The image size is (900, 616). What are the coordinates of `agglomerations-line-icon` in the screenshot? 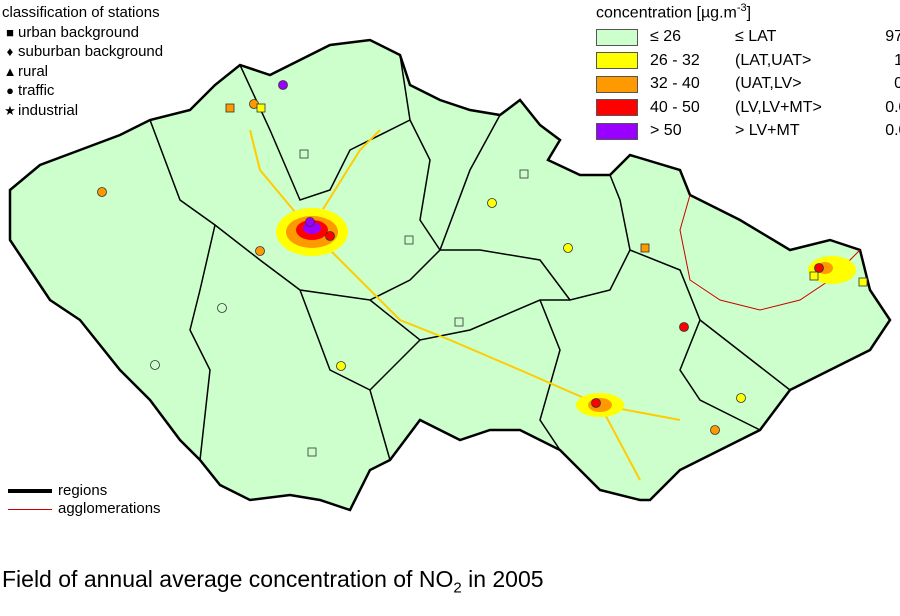 It's located at (30, 509).